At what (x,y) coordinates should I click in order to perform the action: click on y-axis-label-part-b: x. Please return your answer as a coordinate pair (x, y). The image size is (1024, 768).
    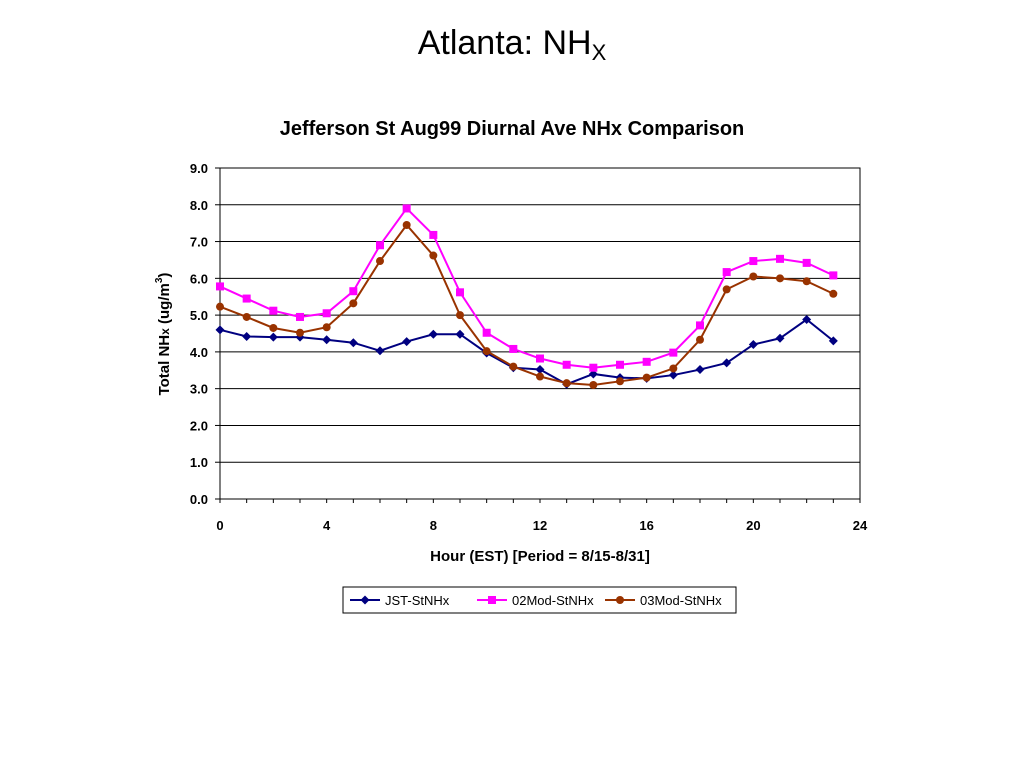
    Looking at the image, I should click on (165, 331).